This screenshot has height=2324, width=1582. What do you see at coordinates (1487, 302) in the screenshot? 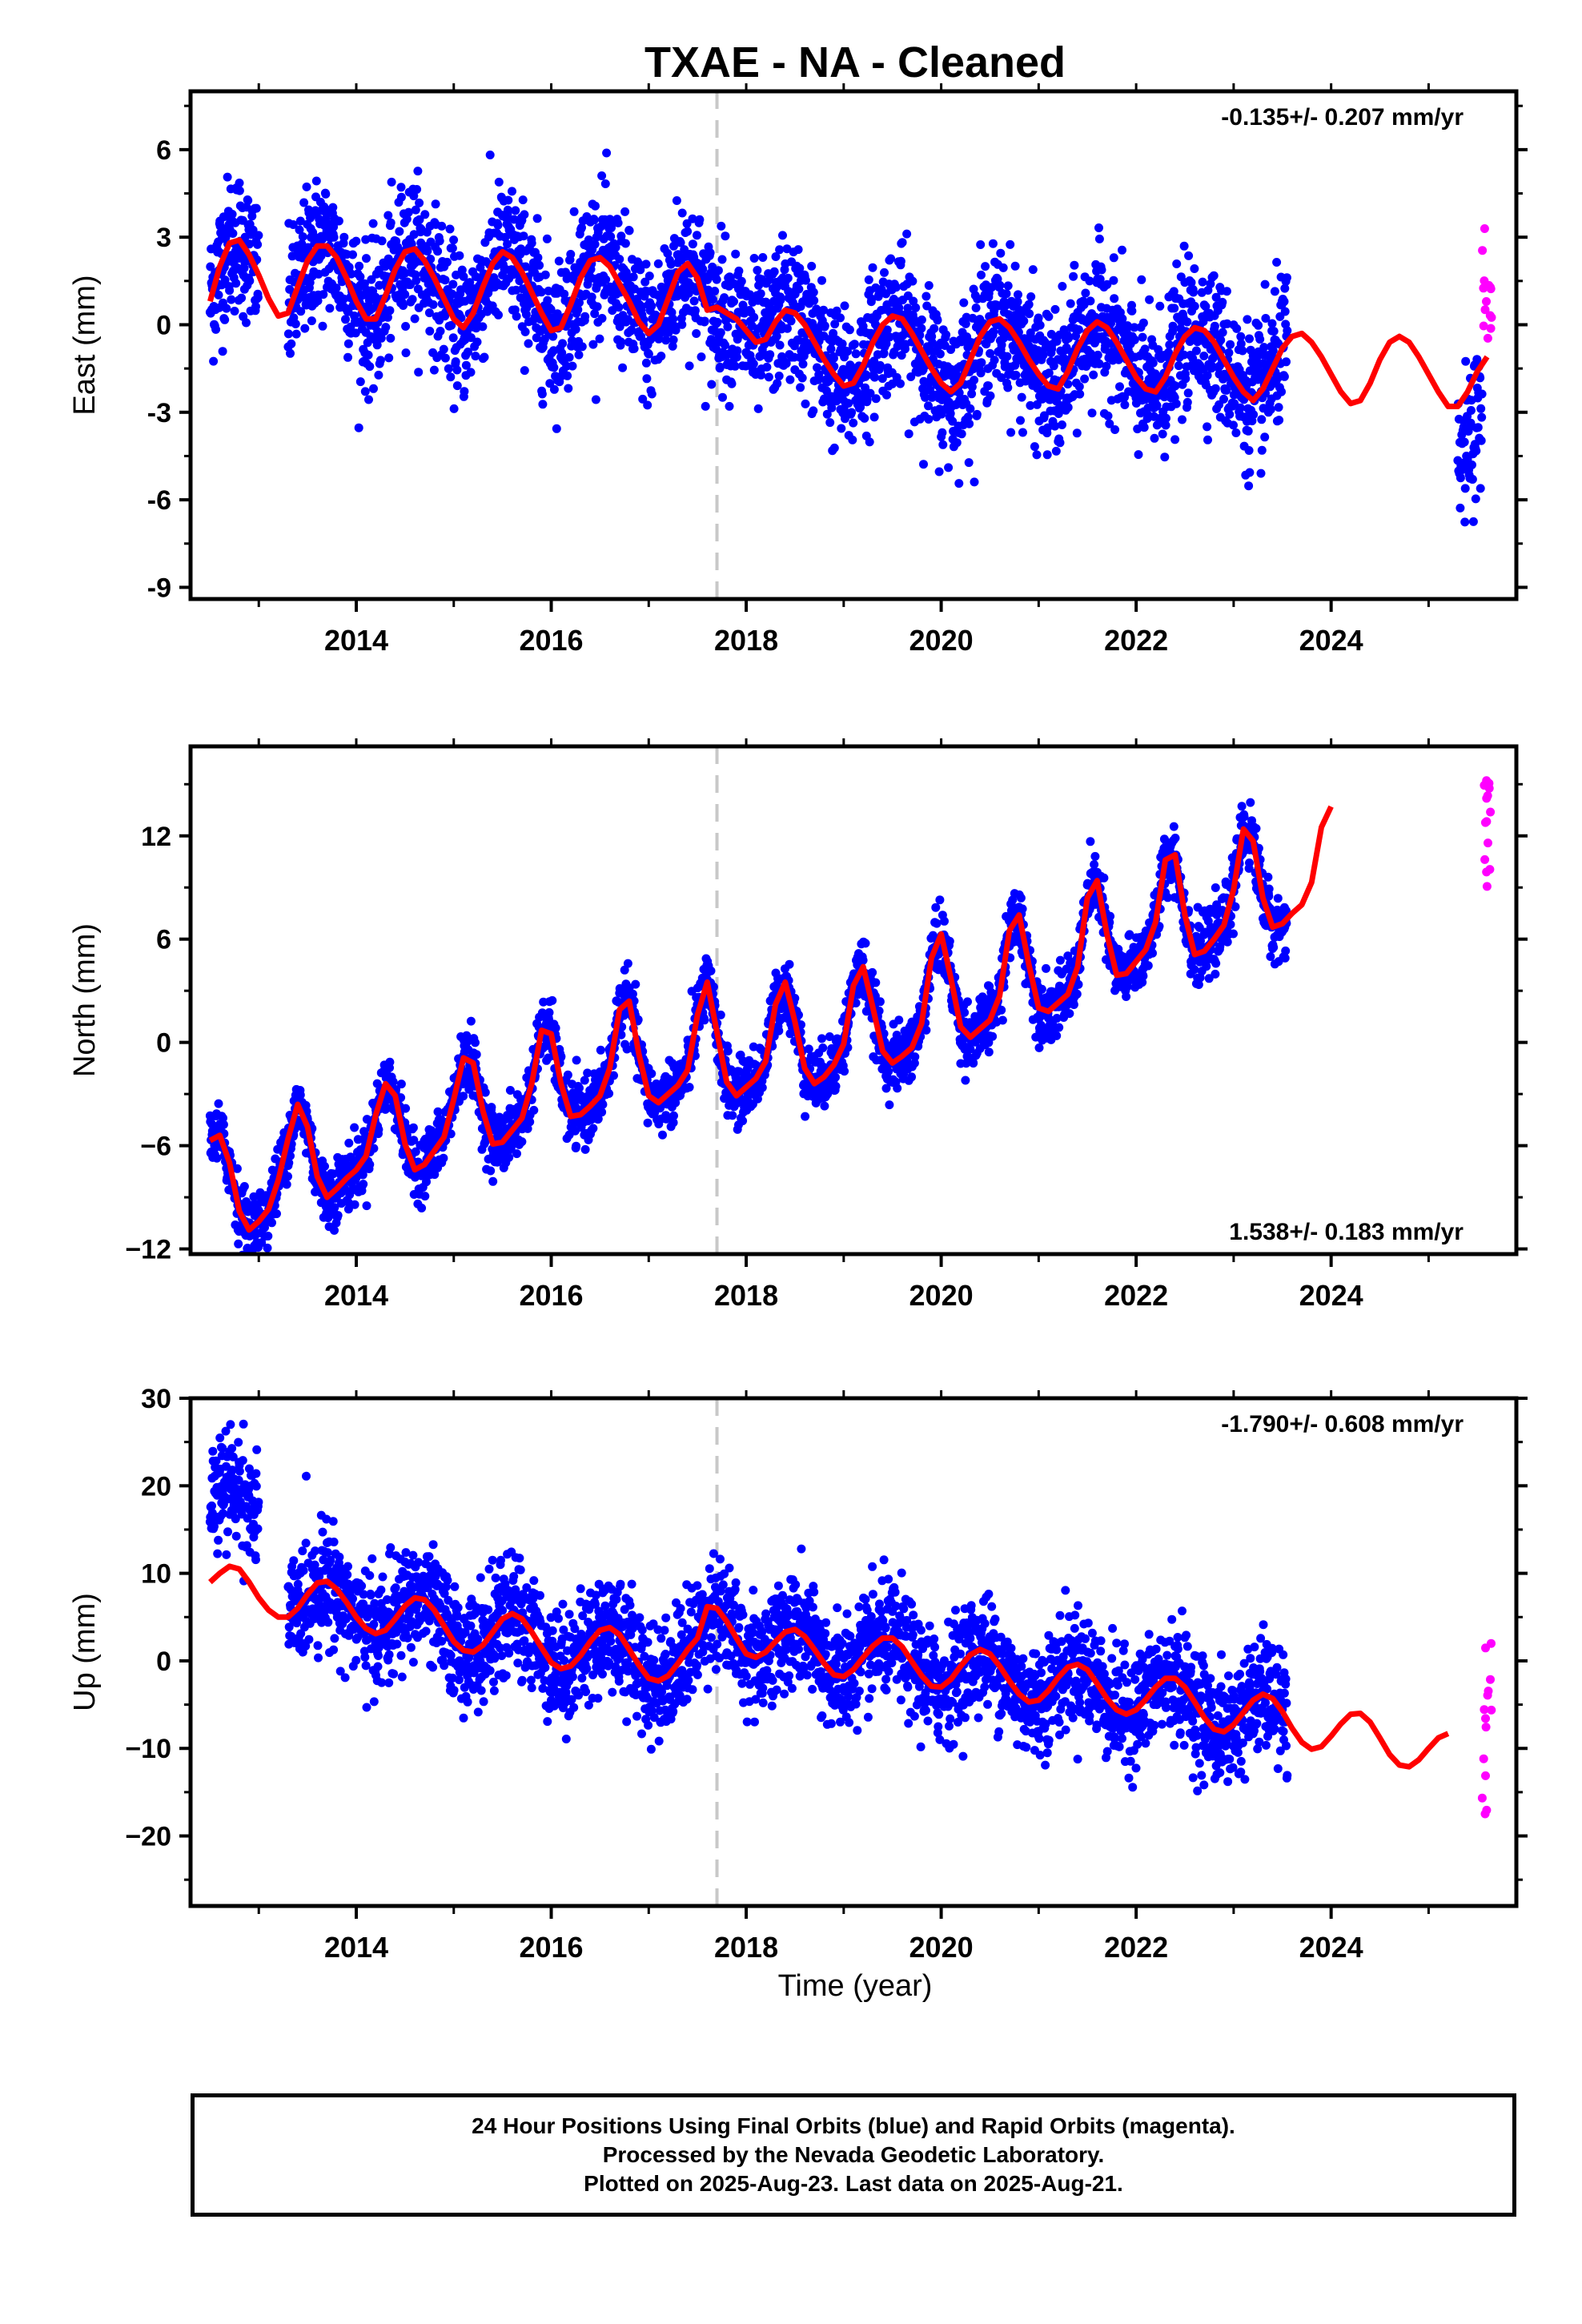
I see `rapid-point` at bounding box center [1487, 302].